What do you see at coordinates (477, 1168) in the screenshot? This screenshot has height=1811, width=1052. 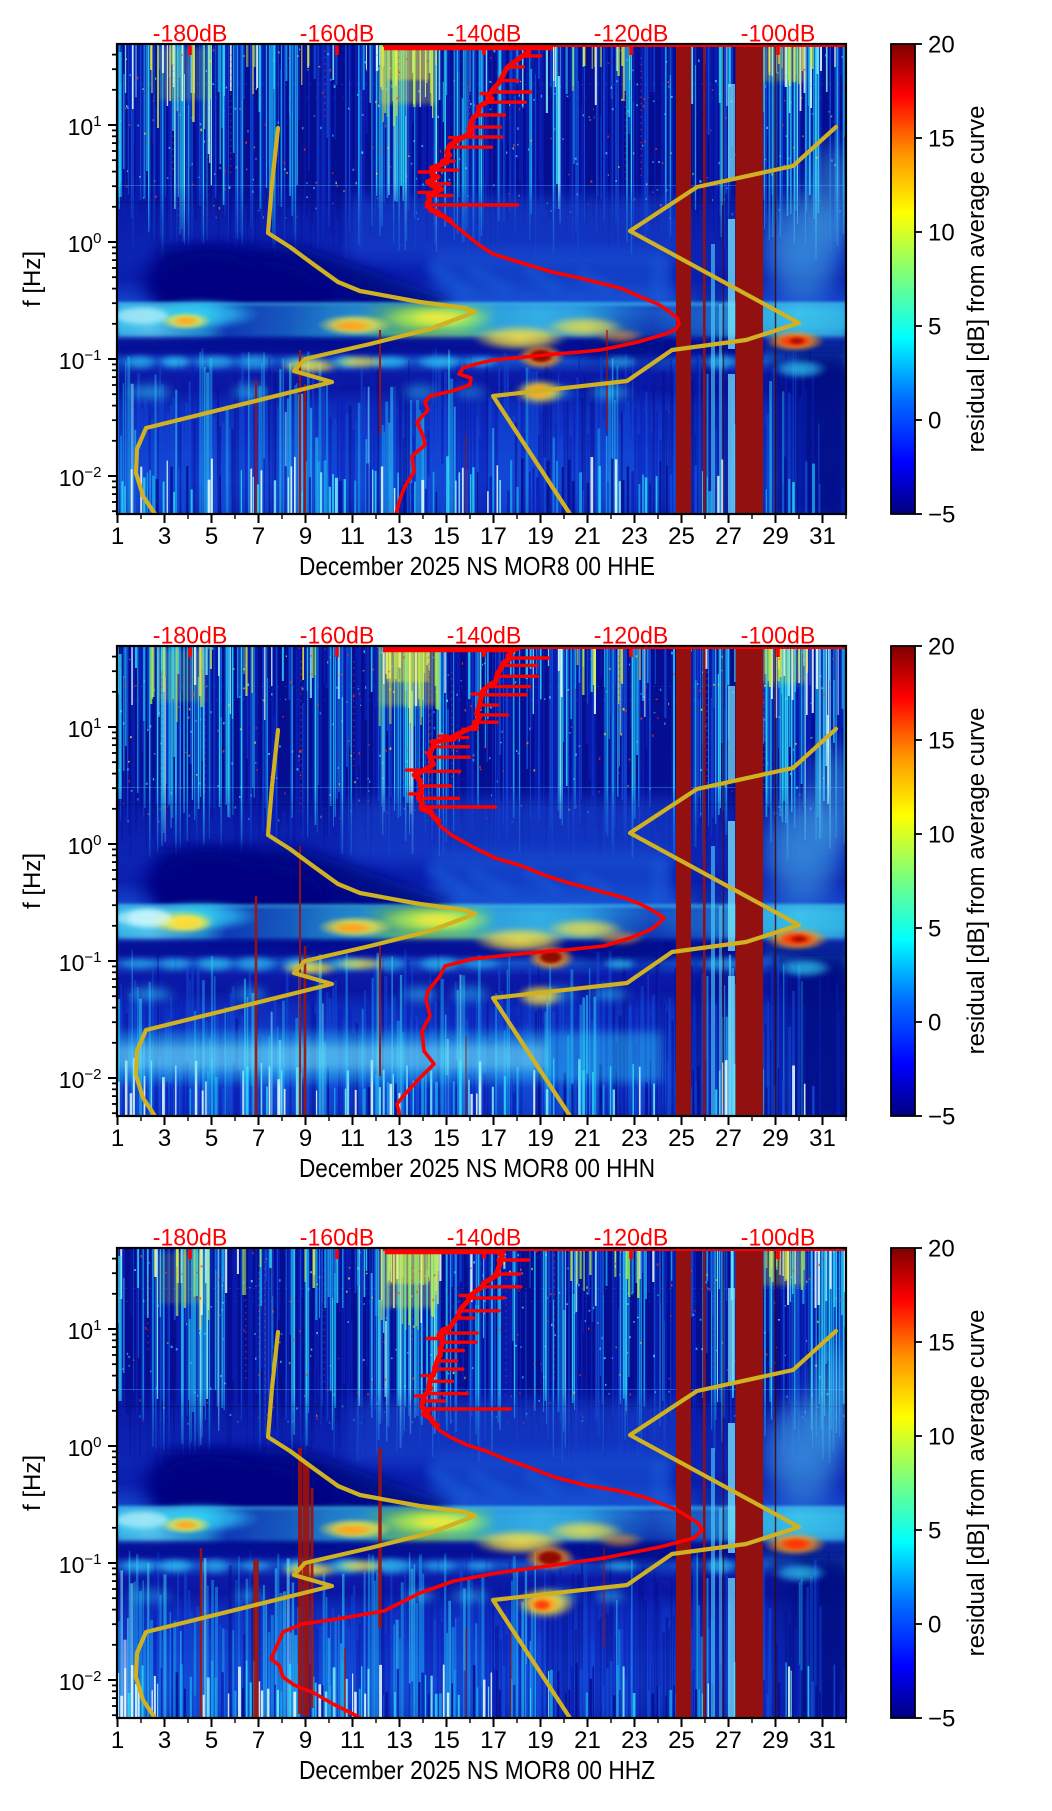 I see `svg-text: December 2025 NS MOR8 00 HHN` at bounding box center [477, 1168].